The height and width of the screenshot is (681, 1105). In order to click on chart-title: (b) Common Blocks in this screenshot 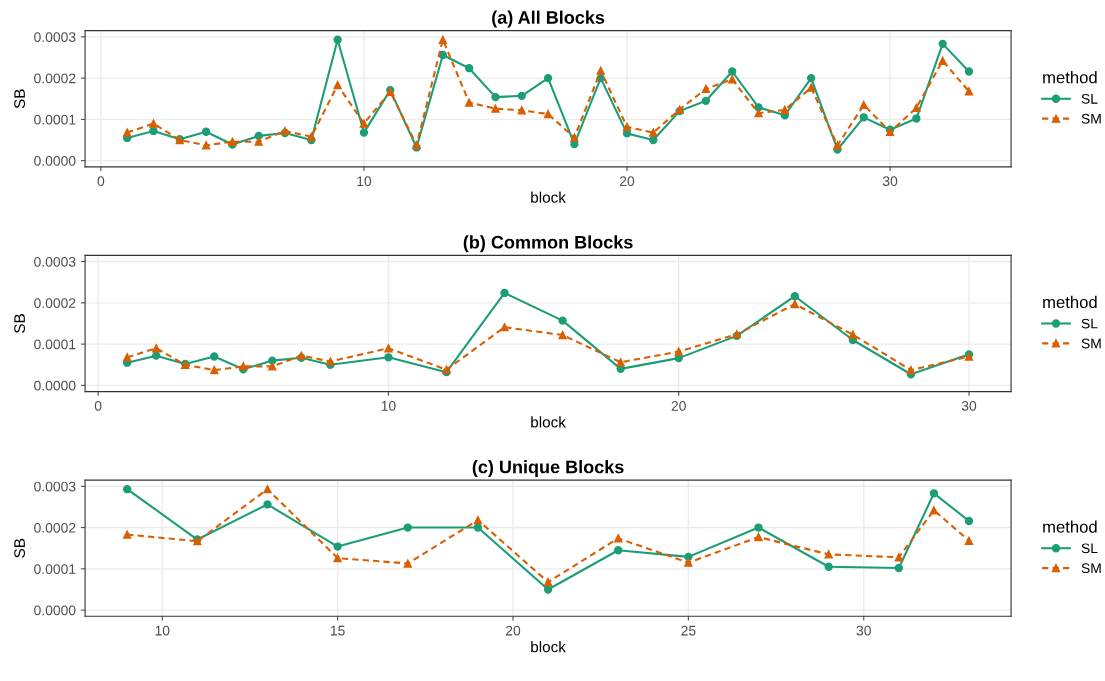, I will do `click(548, 244)`.